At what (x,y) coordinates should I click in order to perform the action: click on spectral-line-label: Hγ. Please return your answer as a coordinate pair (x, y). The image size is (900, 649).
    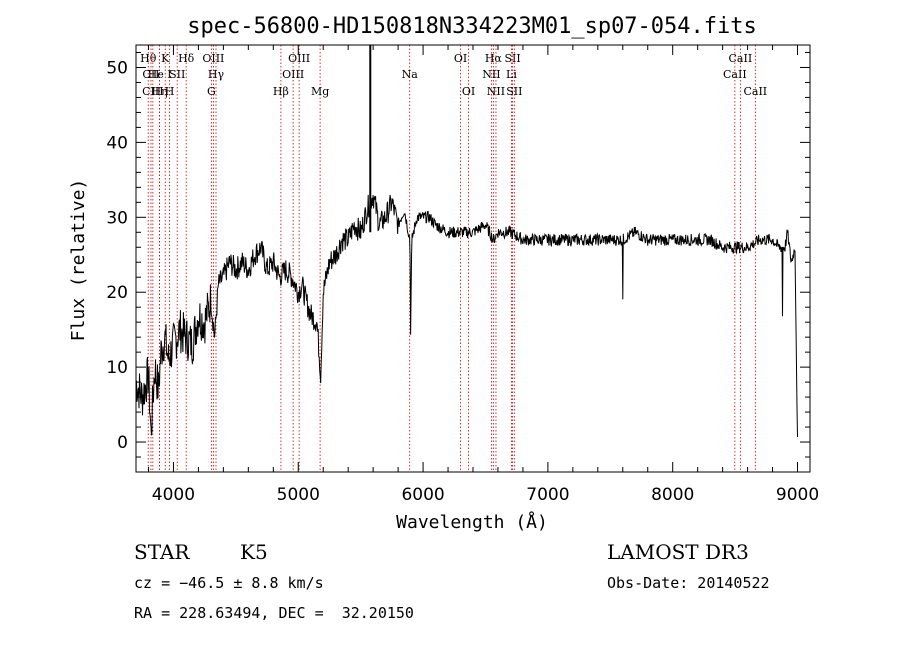
    Looking at the image, I should click on (216, 74).